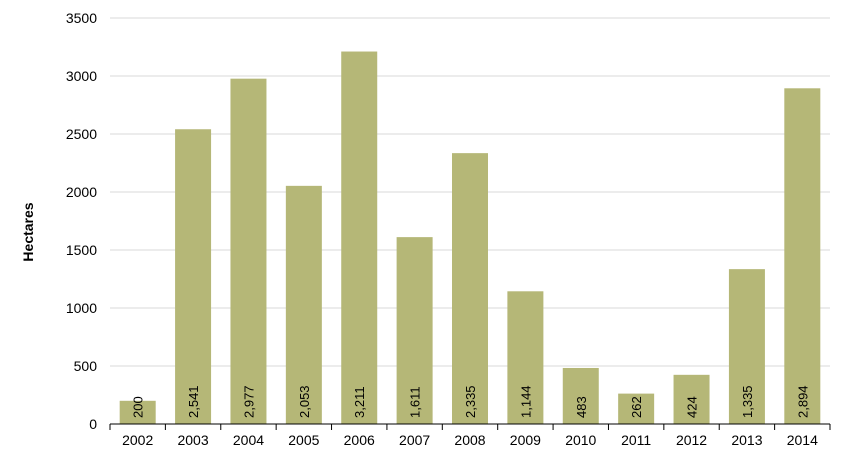 The image size is (846, 465). What do you see at coordinates (193, 401) in the screenshot?
I see `data-label: 2,541` at bounding box center [193, 401].